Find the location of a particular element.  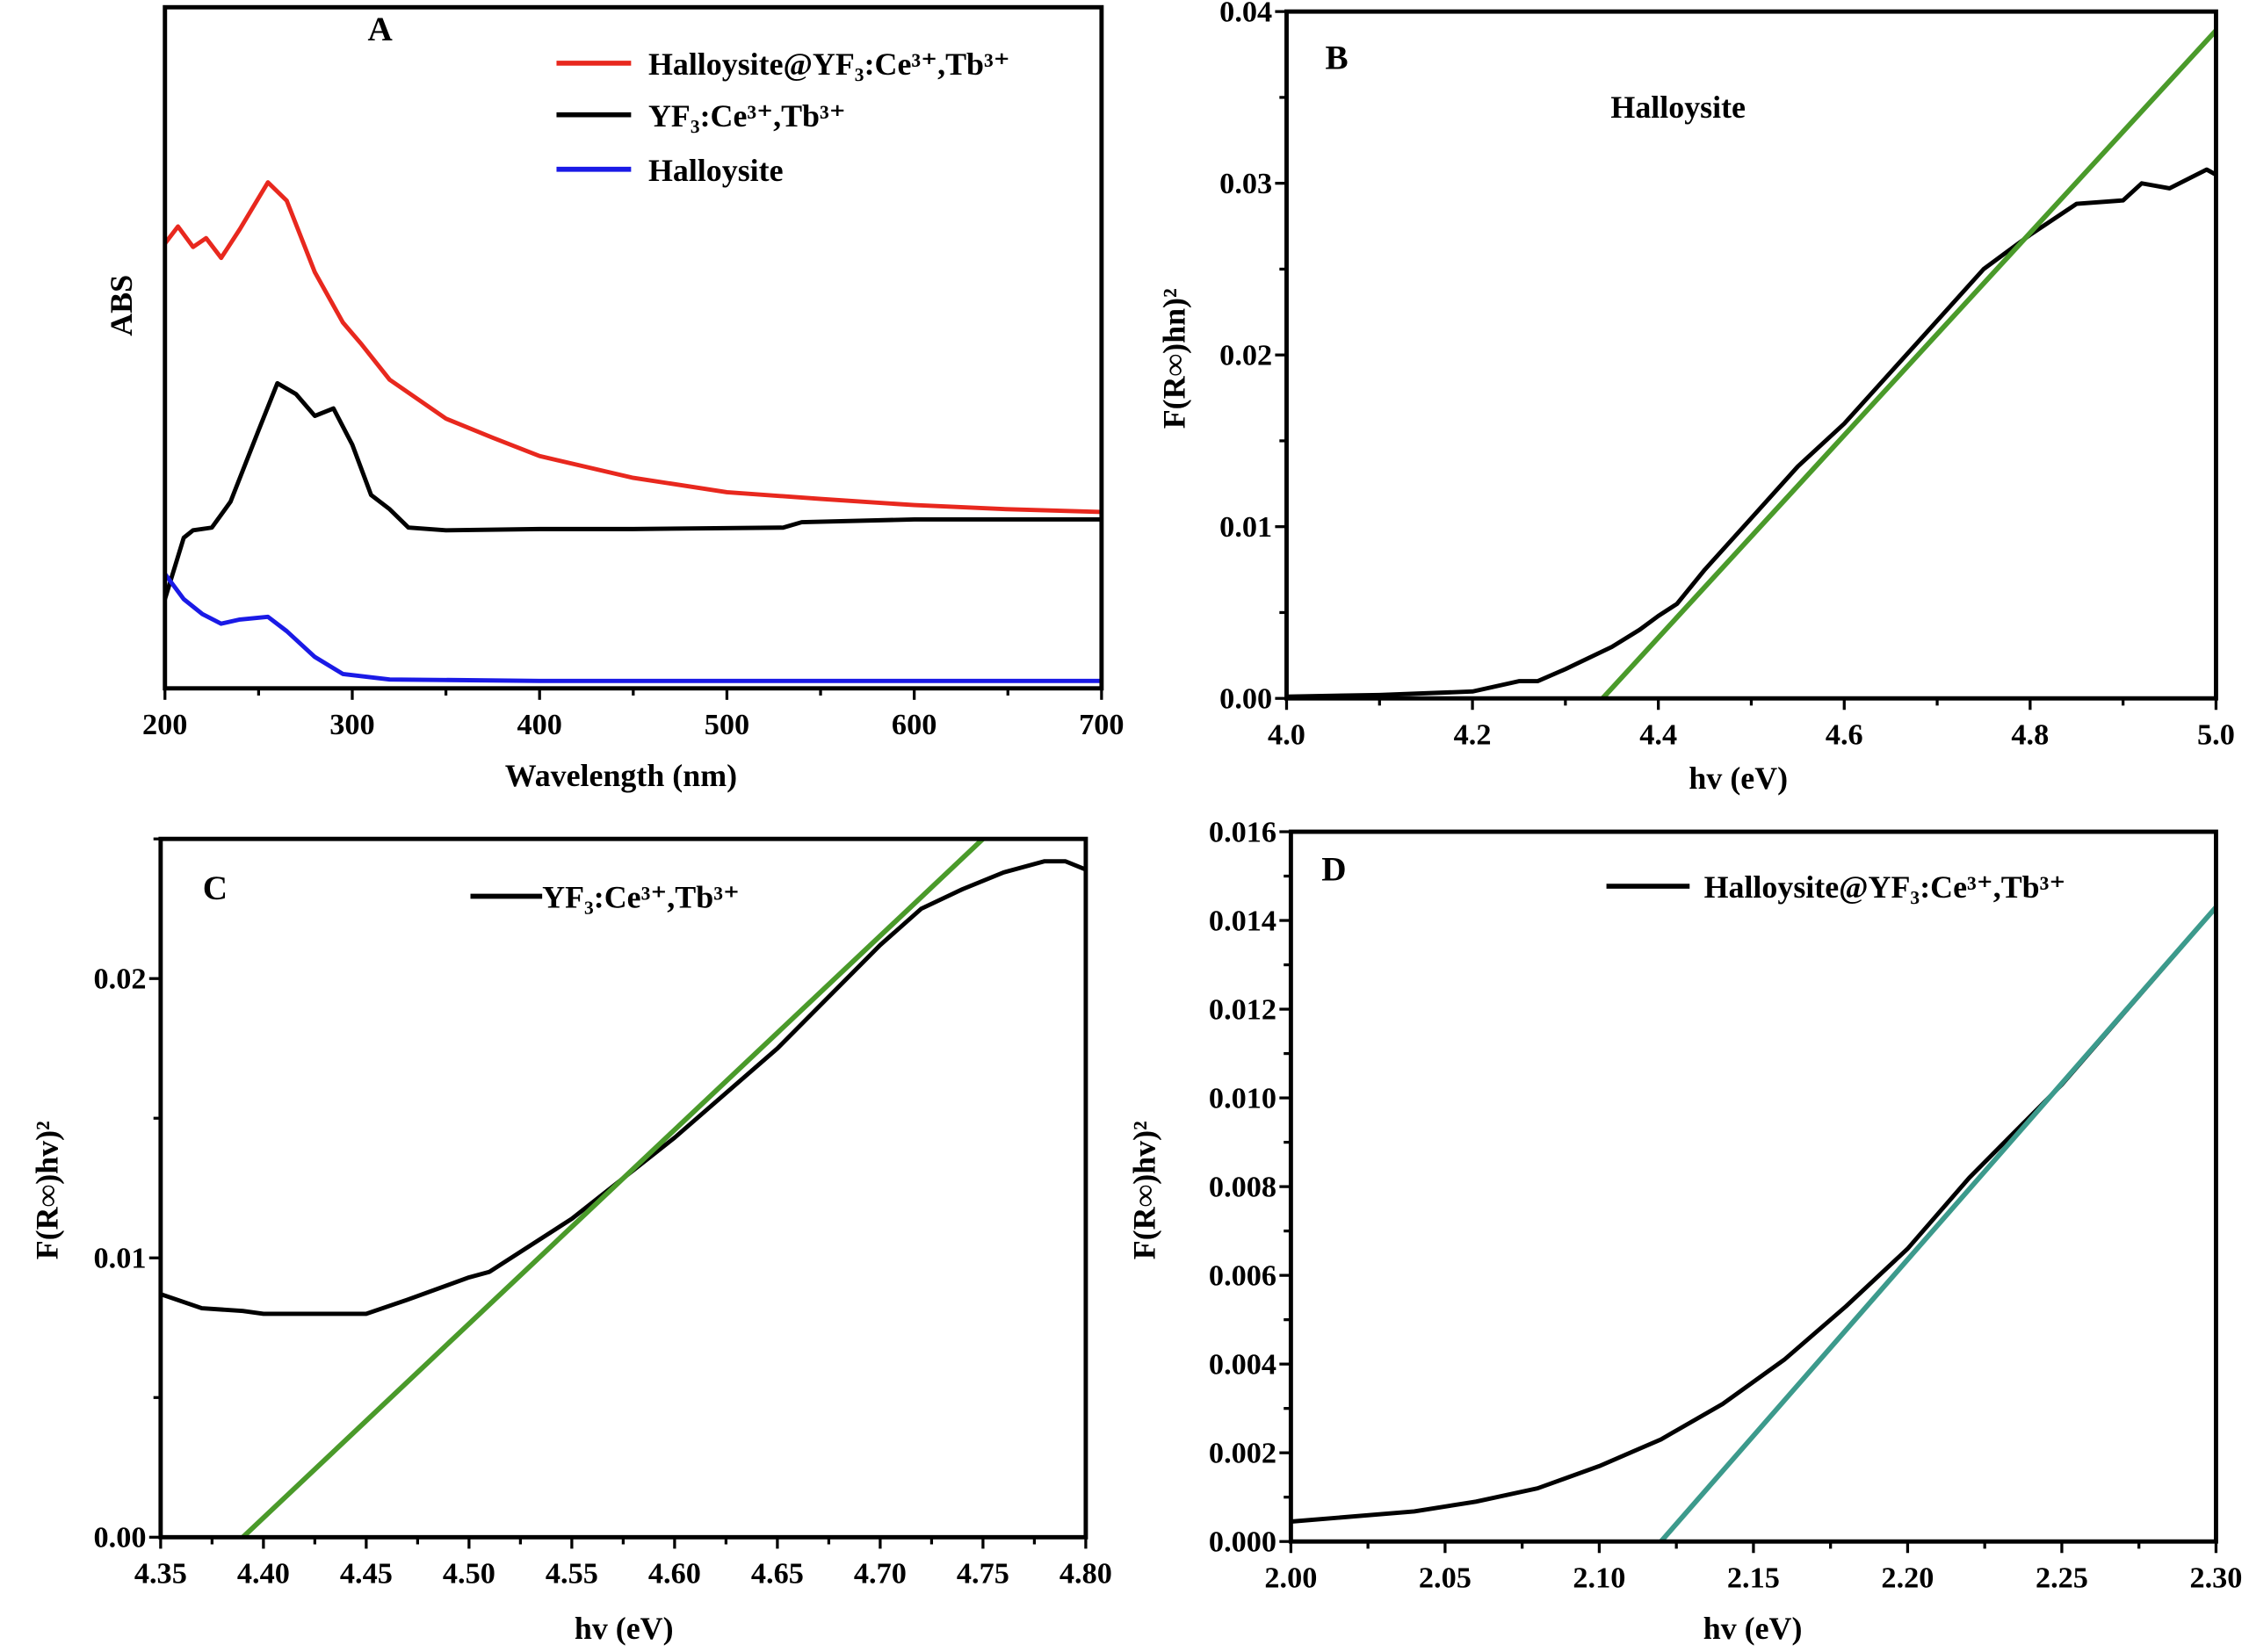

x-tick-label: 4.4 is located at coordinates (1658, 734).